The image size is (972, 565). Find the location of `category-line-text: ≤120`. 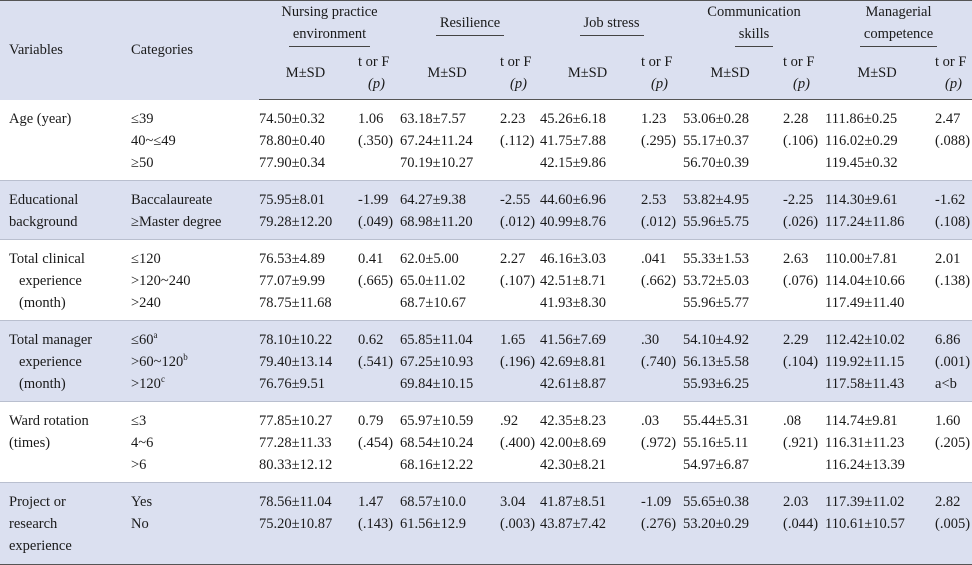

category-line-text: ≤120 is located at coordinates (146, 259).